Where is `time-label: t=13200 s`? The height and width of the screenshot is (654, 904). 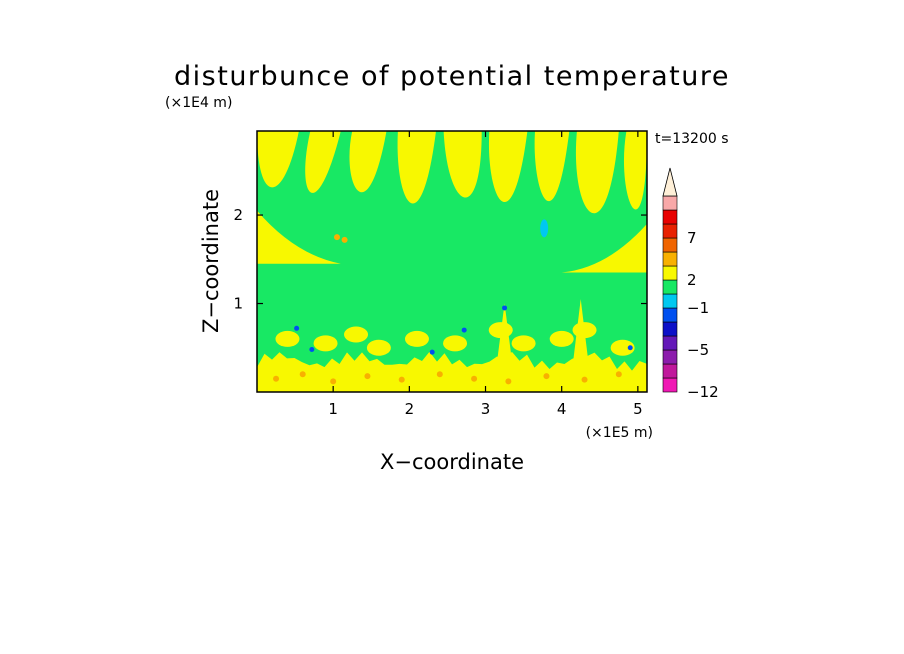
time-label: t=13200 s is located at coordinates (692, 139).